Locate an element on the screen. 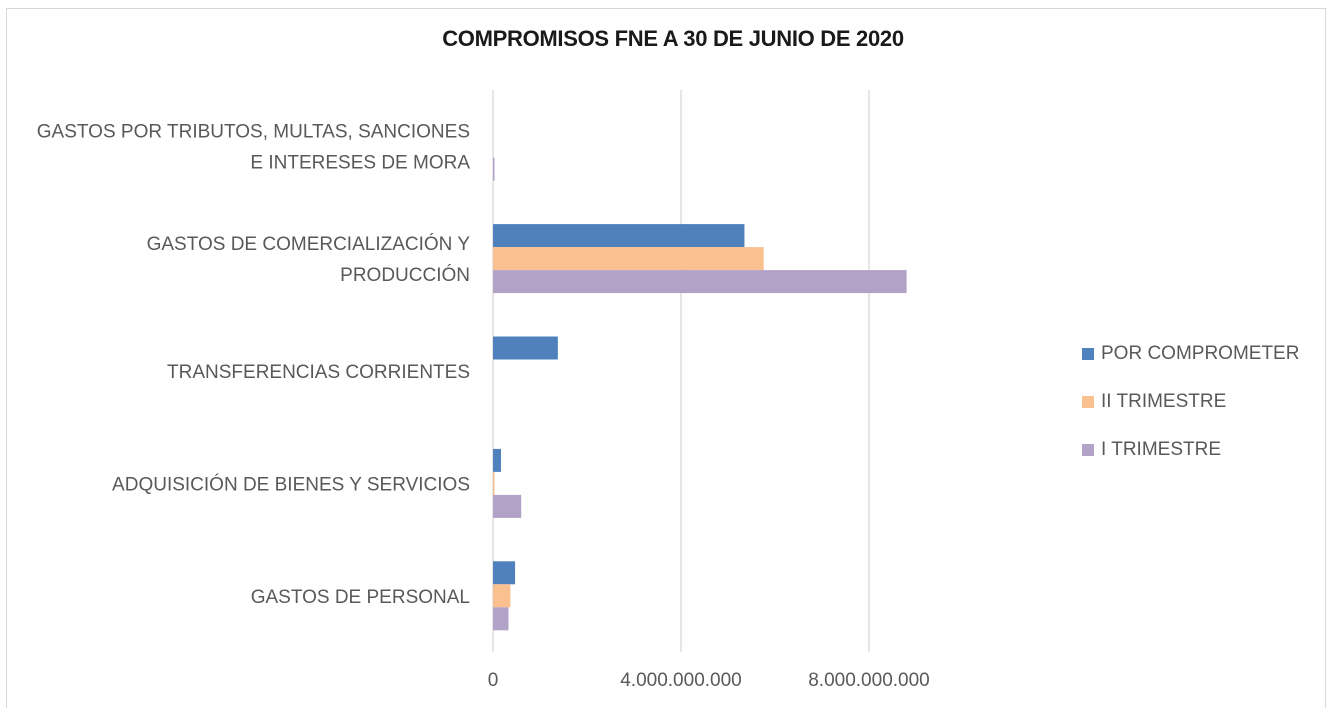 This screenshot has width=1334, height=708. category-label: E INTERESES DE MORA is located at coordinates (360, 163).